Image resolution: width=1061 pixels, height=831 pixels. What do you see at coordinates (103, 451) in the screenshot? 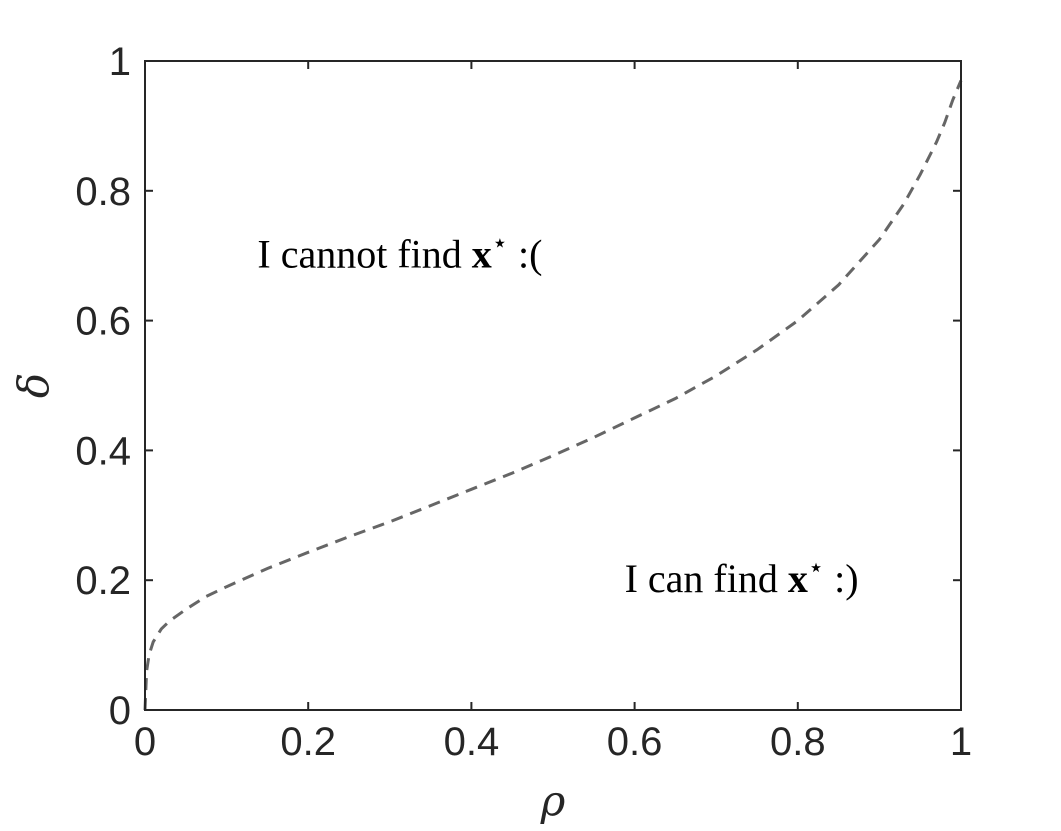
I see `y-tick-label: 0.4` at bounding box center [103, 451].